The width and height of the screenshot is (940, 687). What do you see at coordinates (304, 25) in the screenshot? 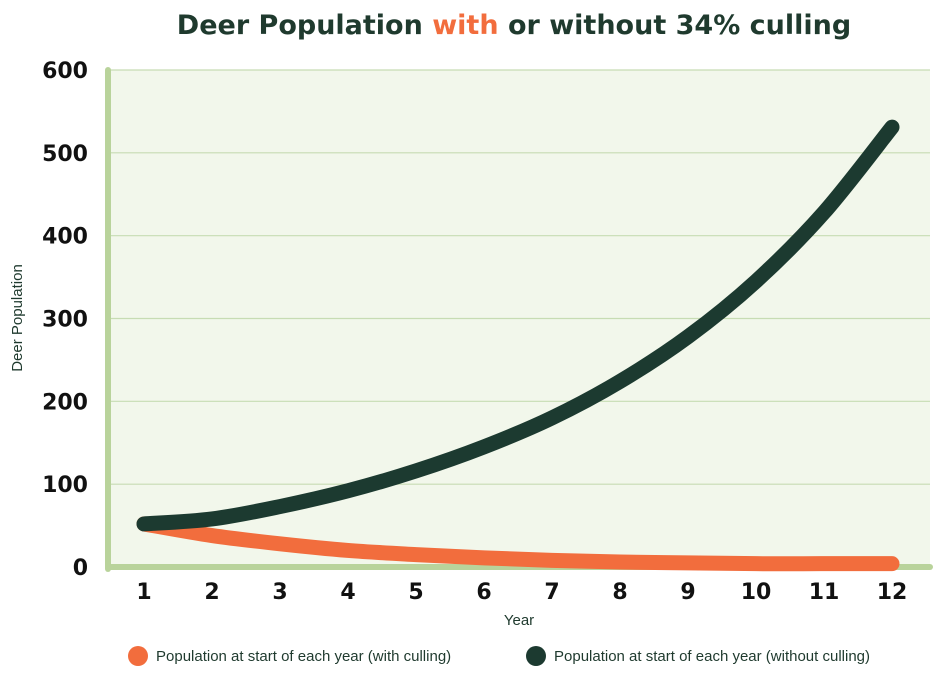
I see `title-prefix: Deer Population` at bounding box center [304, 25].